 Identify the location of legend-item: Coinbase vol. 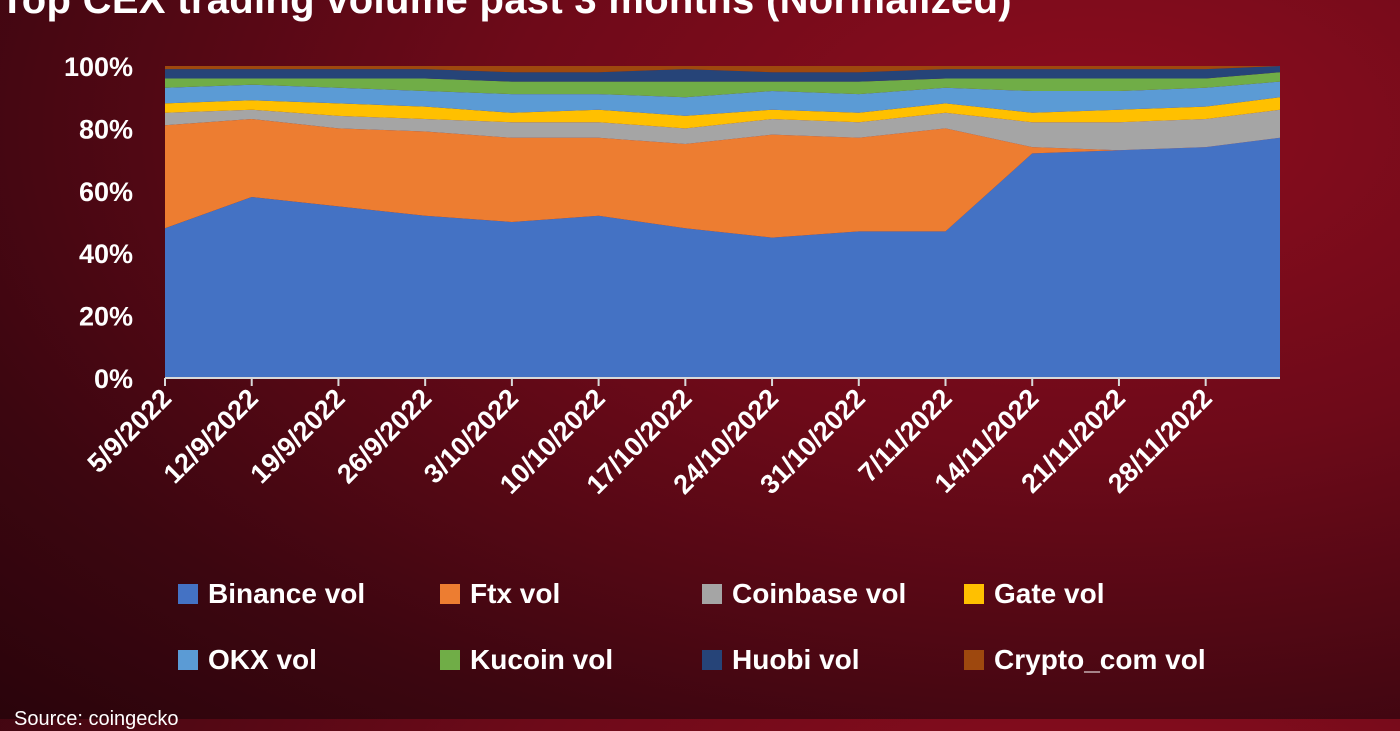
(833, 594).